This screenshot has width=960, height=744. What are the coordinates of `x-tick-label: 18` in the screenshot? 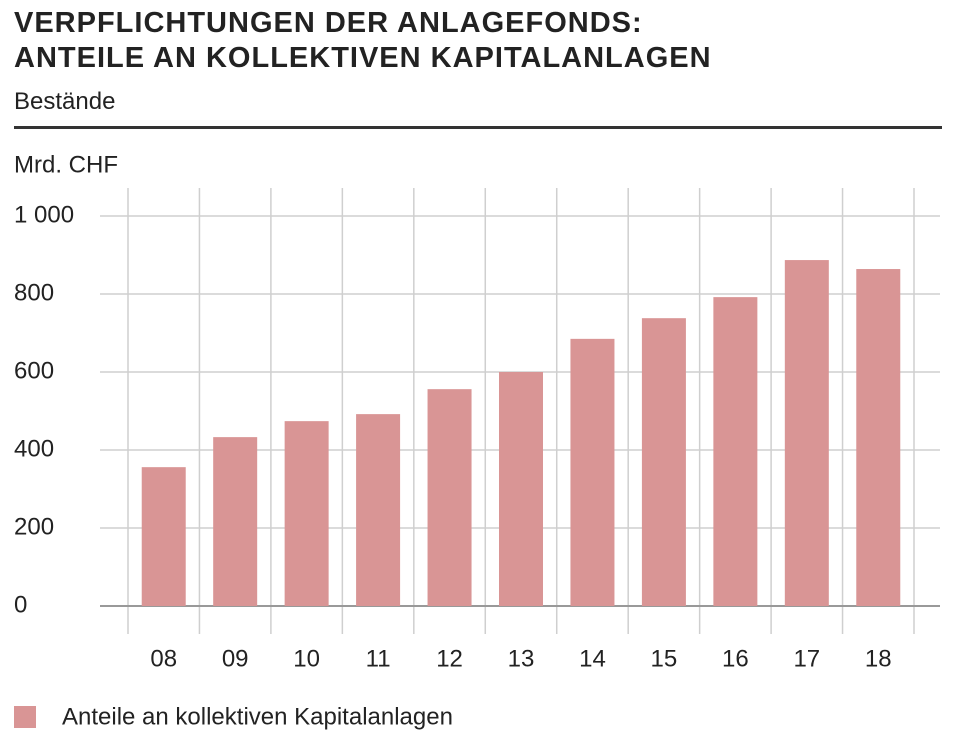 It's located at (878, 658).